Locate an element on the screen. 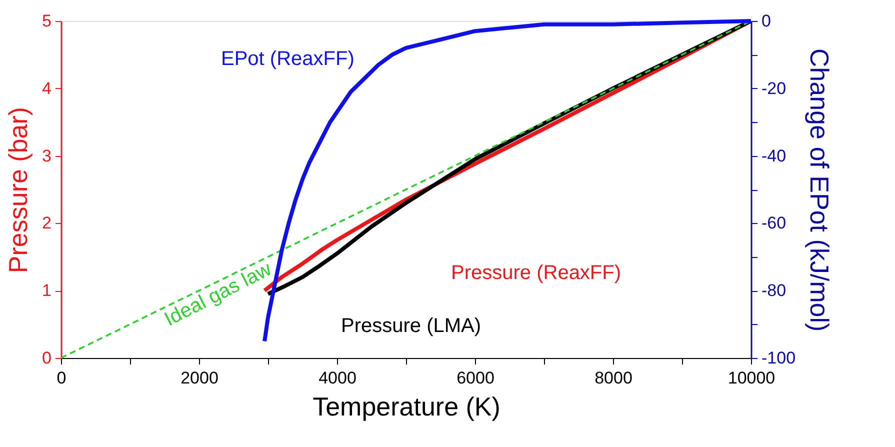 This screenshot has height=447, width=895. text: Pressure (LMA) is located at coordinates (411, 326).